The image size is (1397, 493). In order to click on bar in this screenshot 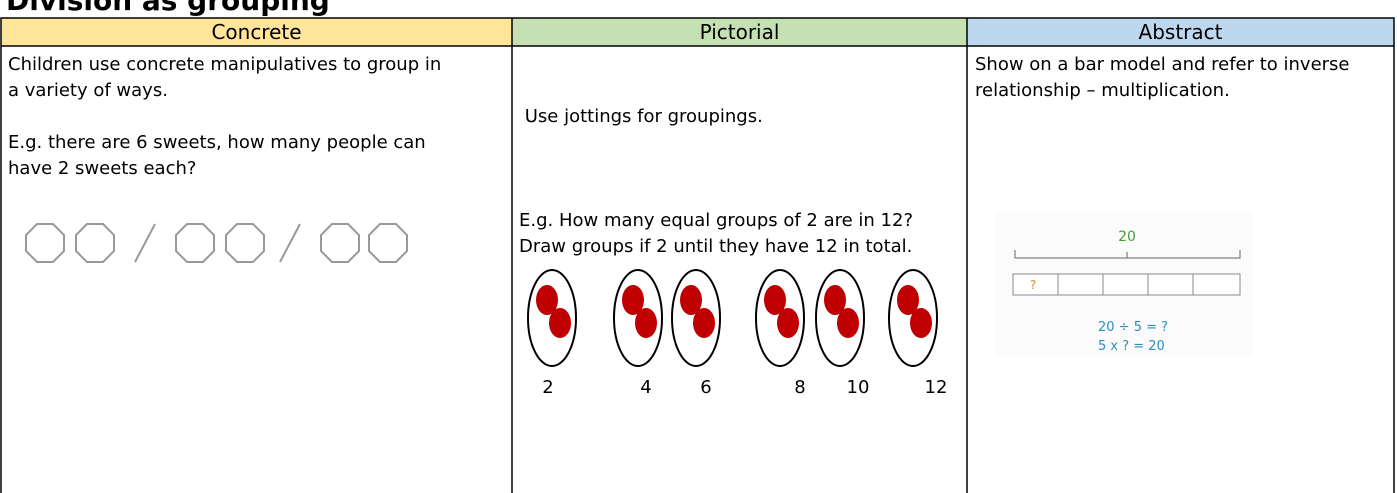, I will do `click(1126, 284)`.